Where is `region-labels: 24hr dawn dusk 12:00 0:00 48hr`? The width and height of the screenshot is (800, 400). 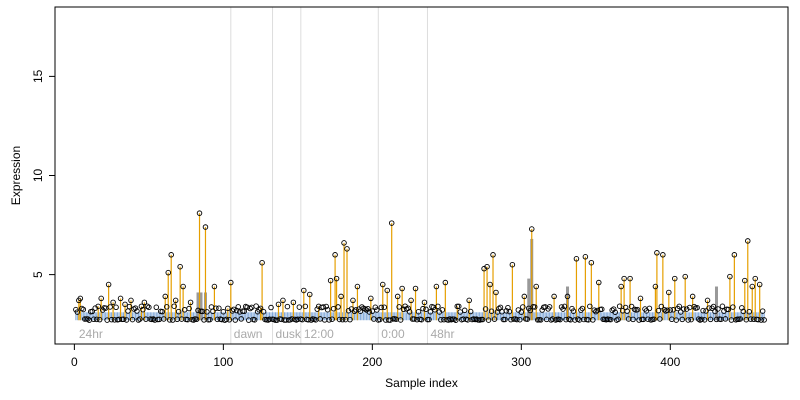 region-labels: 24hr dawn dusk 12:00 0:00 48hr is located at coordinates (267, 334).